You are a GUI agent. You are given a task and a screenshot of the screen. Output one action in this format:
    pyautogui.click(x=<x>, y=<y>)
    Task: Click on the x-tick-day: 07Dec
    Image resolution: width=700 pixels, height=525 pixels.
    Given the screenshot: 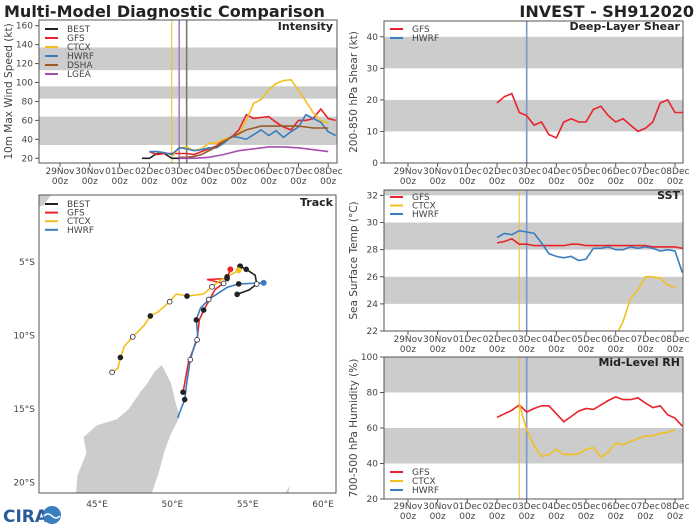 What is the action you would take?
    pyautogui.click(x=645, y=172)
    